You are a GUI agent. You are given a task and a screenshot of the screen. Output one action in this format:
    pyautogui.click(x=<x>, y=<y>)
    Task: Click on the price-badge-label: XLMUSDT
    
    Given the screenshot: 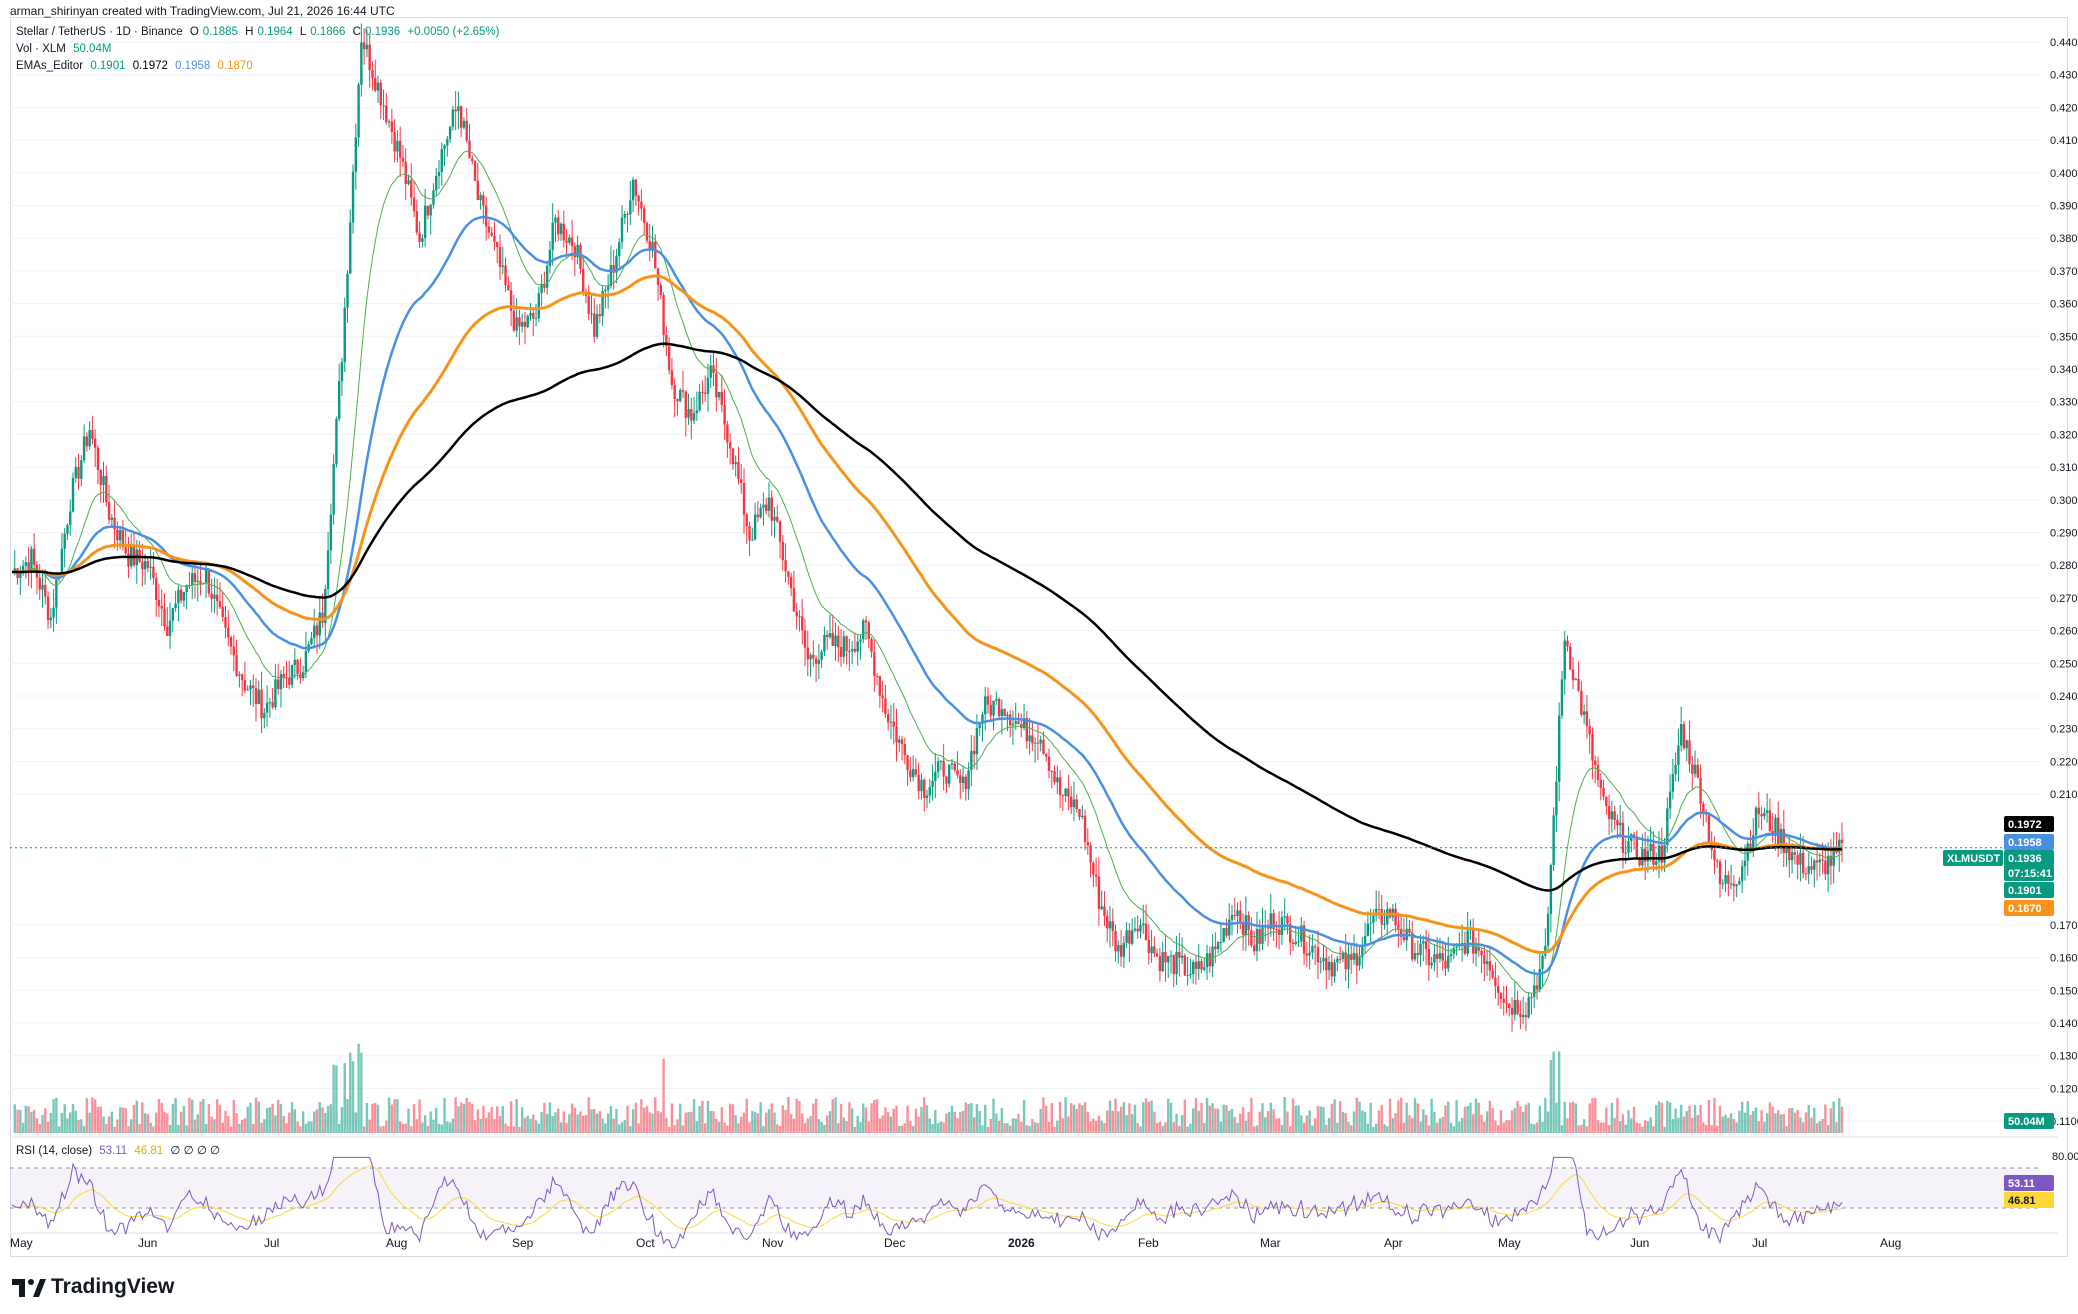 What is the action you would take?
    pyautogui.click(x=1973, y=859)
    